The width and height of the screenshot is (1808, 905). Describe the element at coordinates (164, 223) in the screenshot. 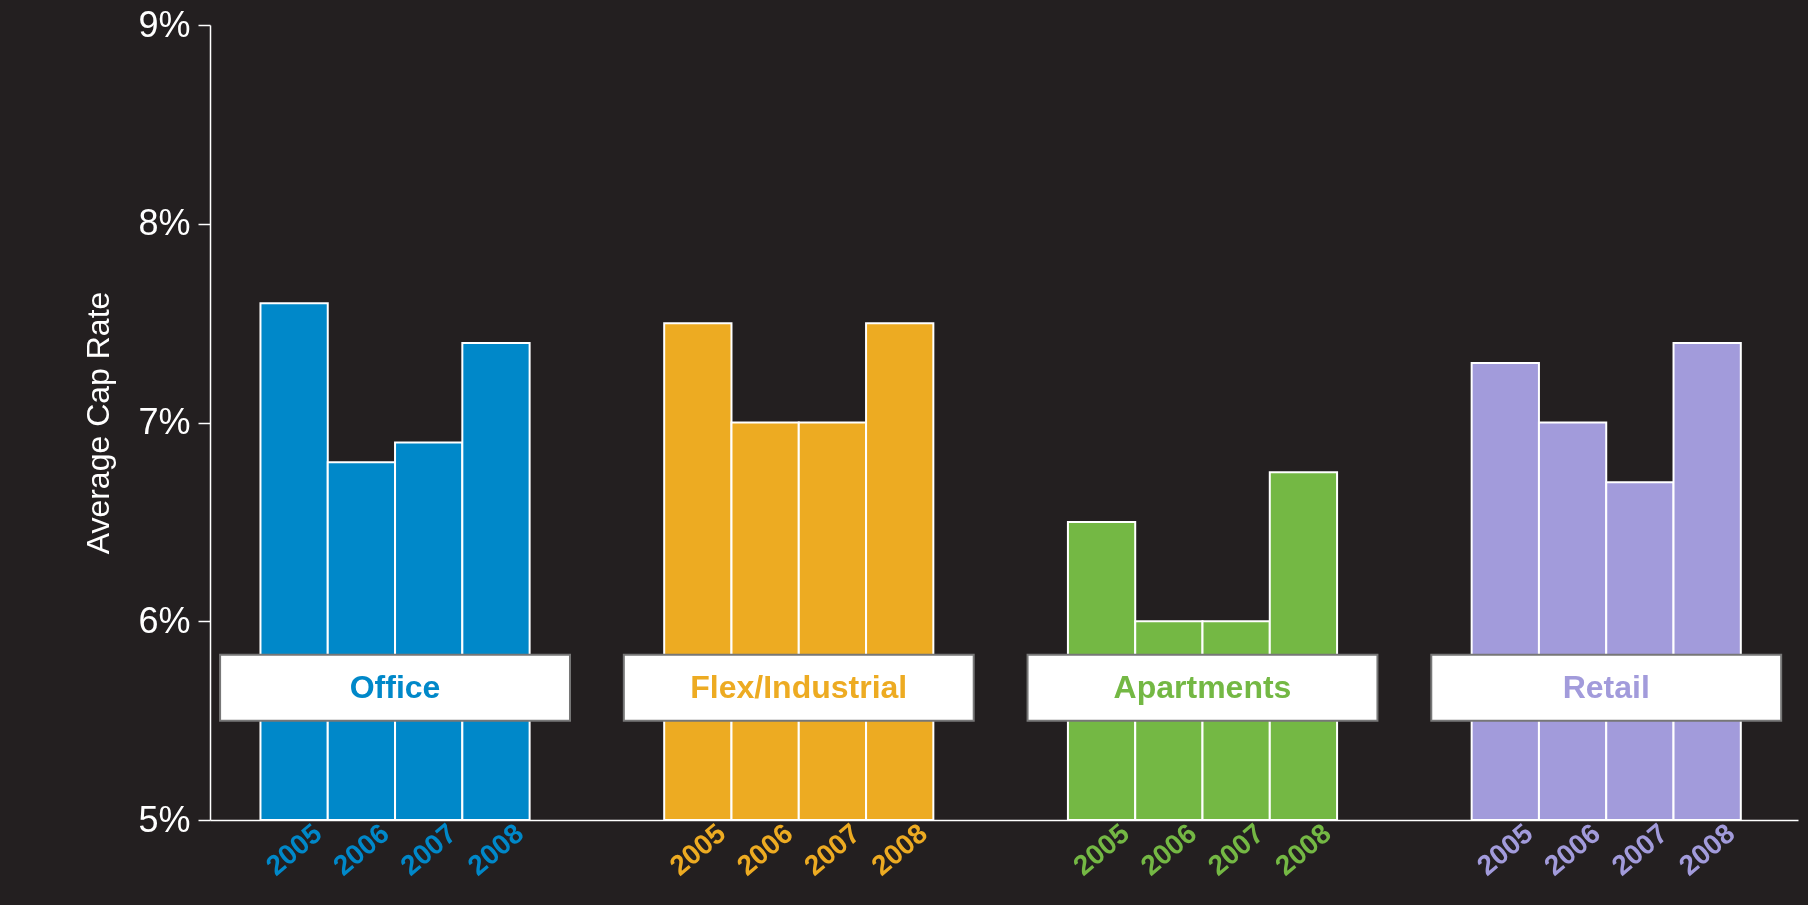

I see `y-tick-label: 8%` at that location.